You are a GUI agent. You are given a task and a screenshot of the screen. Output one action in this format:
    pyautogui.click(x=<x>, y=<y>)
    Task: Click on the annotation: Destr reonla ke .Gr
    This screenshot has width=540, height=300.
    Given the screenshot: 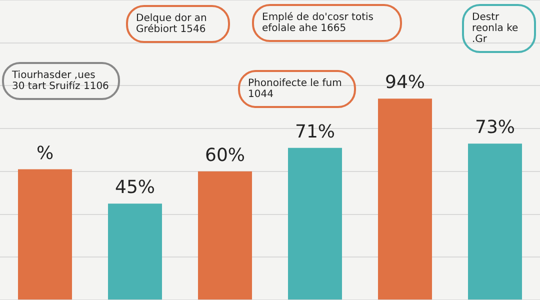 What is the action you would take?
    pyautogui.click(x=499, y=28)
    